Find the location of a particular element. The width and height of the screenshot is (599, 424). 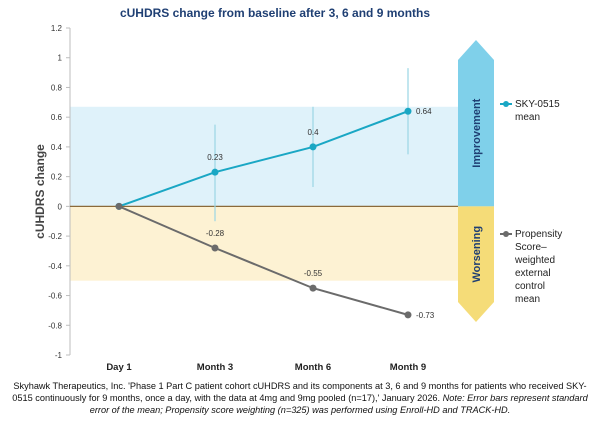

x-tick-label: Month 3 is located at coordinates (215, 367).